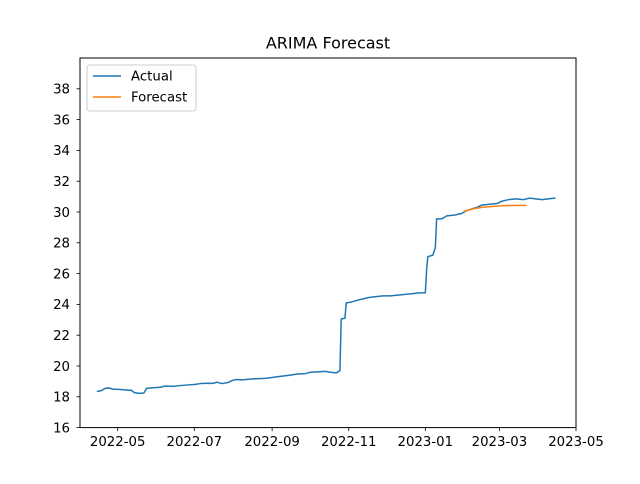 Image resolution: width=640 pixels, height=484 pixels. I want to click on y-tick-label: 30, so click(61, 213).